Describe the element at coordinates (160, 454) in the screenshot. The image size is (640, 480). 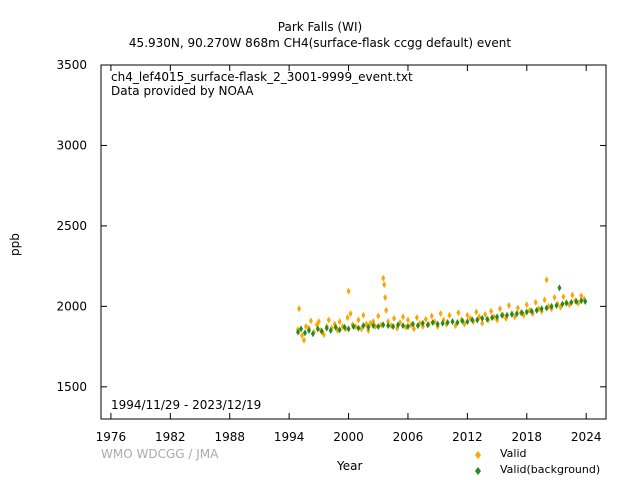
I see `wdcgg-credit: WMO WDCGG / JMA` at that location.